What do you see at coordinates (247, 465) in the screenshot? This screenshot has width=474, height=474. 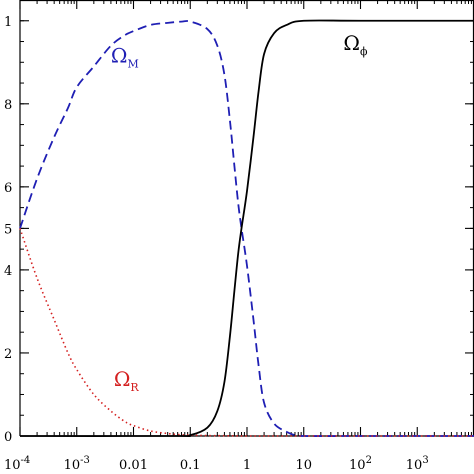 I see `x-tick-label: 1` at bounding box center [247, 465].